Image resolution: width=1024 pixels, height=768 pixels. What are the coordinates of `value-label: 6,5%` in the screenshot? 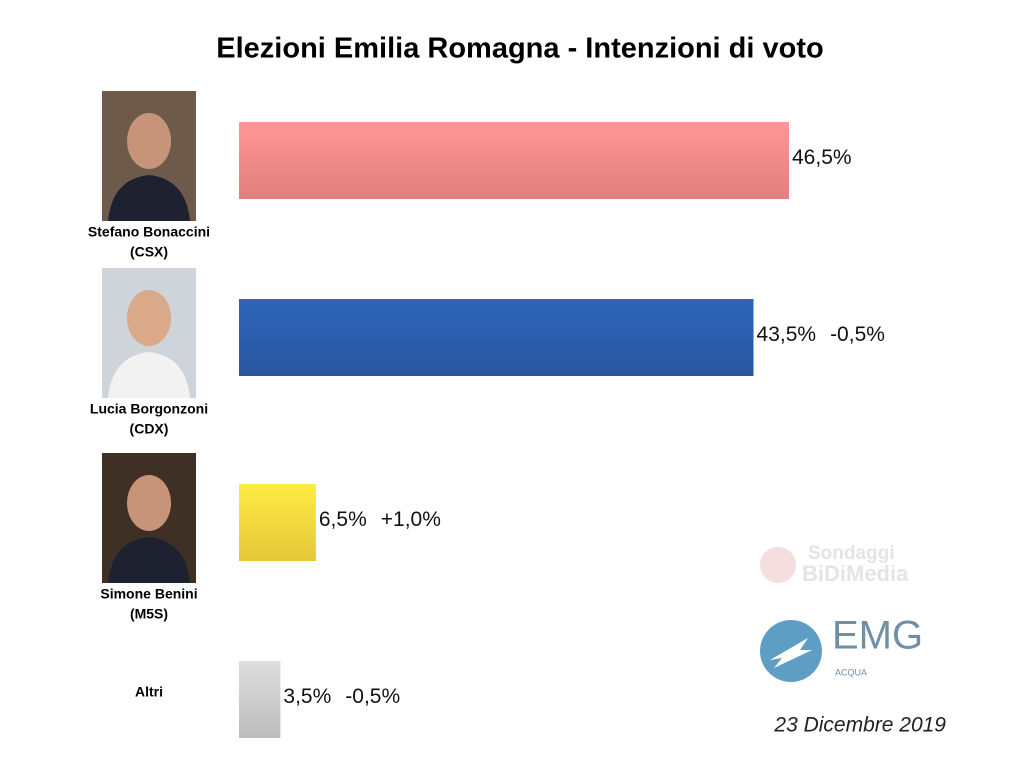 It's located at (343, 519).